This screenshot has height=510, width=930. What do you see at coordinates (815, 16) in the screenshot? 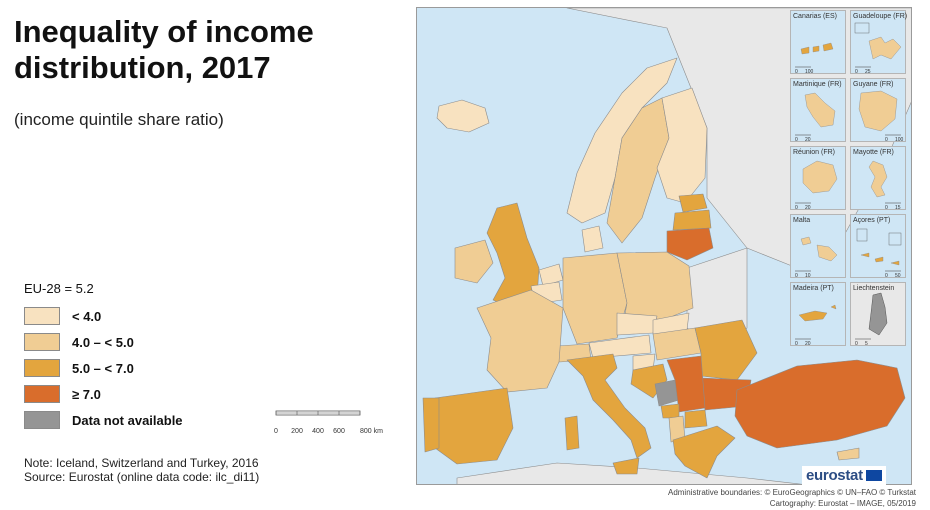
I see `inset-label: Canarias (ES)` at bounding box center [815, 16].